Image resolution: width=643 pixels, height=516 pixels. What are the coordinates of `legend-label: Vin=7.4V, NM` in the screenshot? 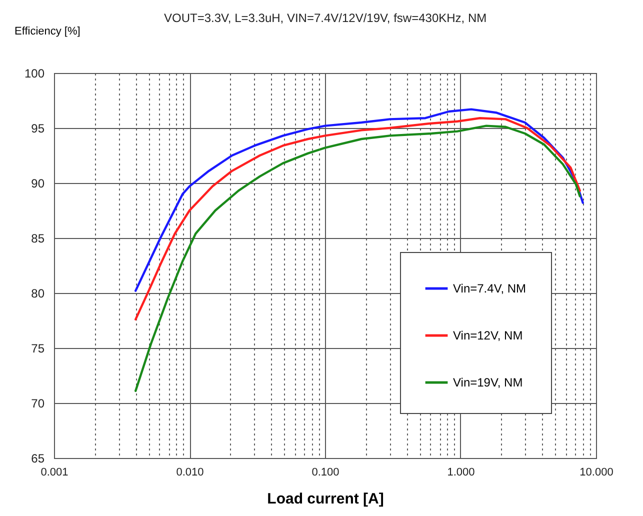 It's located at (489, 289).